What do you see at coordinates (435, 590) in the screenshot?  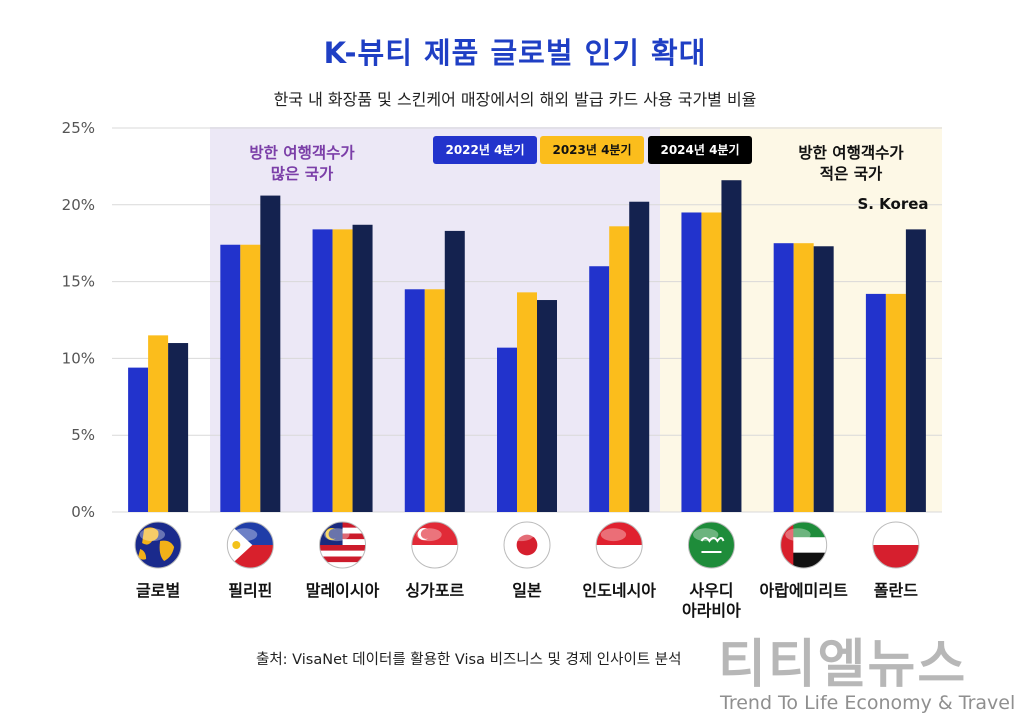 I see `x-tick-label: 싱가포르` at bounding box center [435, 590].